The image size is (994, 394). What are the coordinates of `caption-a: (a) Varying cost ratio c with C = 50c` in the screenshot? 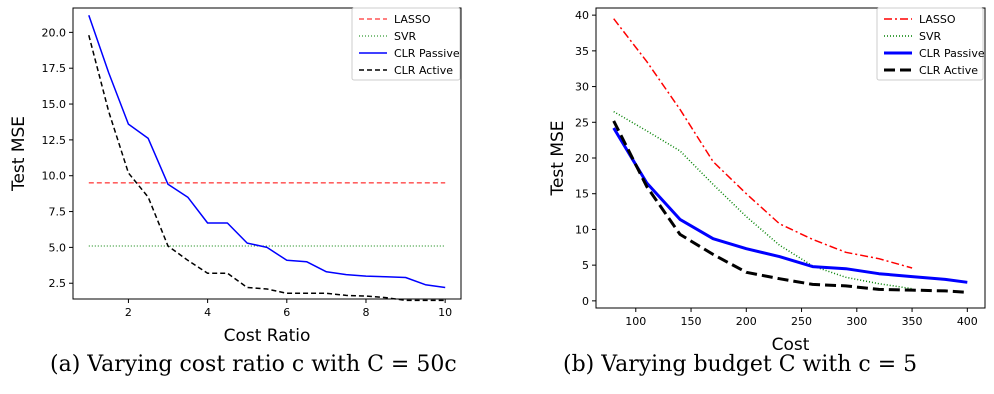 It's located at (253, 364).